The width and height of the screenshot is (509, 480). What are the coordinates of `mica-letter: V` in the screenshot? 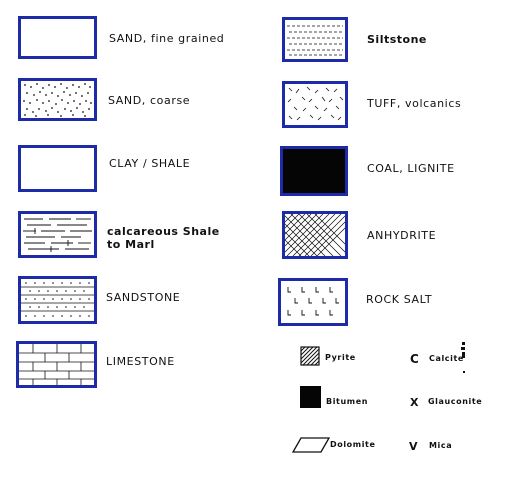 It's located at (413, 446).